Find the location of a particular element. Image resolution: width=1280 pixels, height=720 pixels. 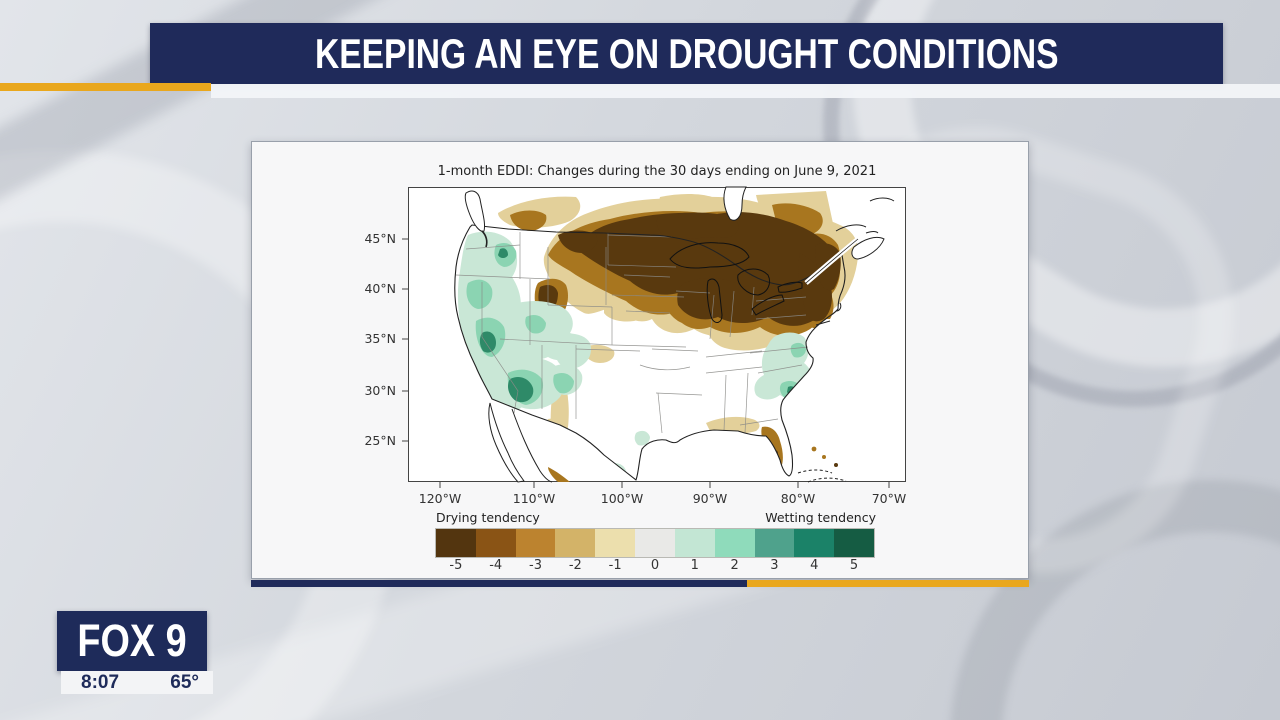

colorbar-value-label: -1 is located at coordinates (615, 565).